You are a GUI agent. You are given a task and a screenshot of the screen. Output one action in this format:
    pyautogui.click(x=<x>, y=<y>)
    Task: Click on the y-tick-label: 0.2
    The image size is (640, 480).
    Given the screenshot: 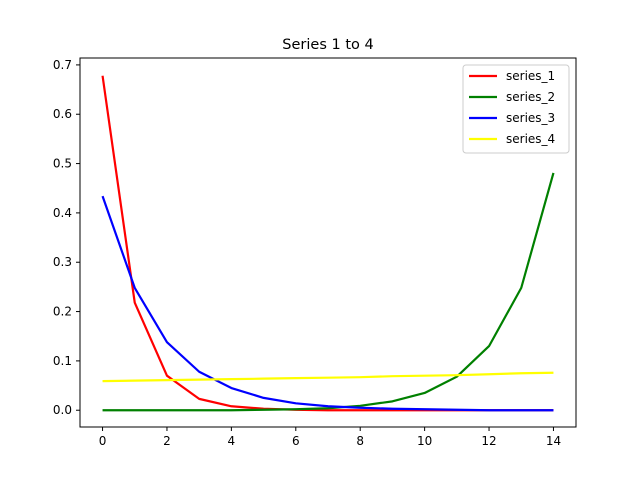 What is the action you would take?
    pyautogui.click(x=62, y=312)
    